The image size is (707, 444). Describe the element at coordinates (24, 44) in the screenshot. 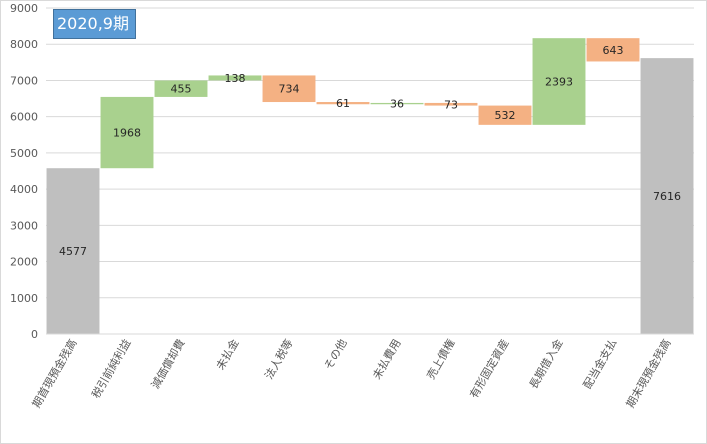

I see `y-tick-label: 8000` at that location.